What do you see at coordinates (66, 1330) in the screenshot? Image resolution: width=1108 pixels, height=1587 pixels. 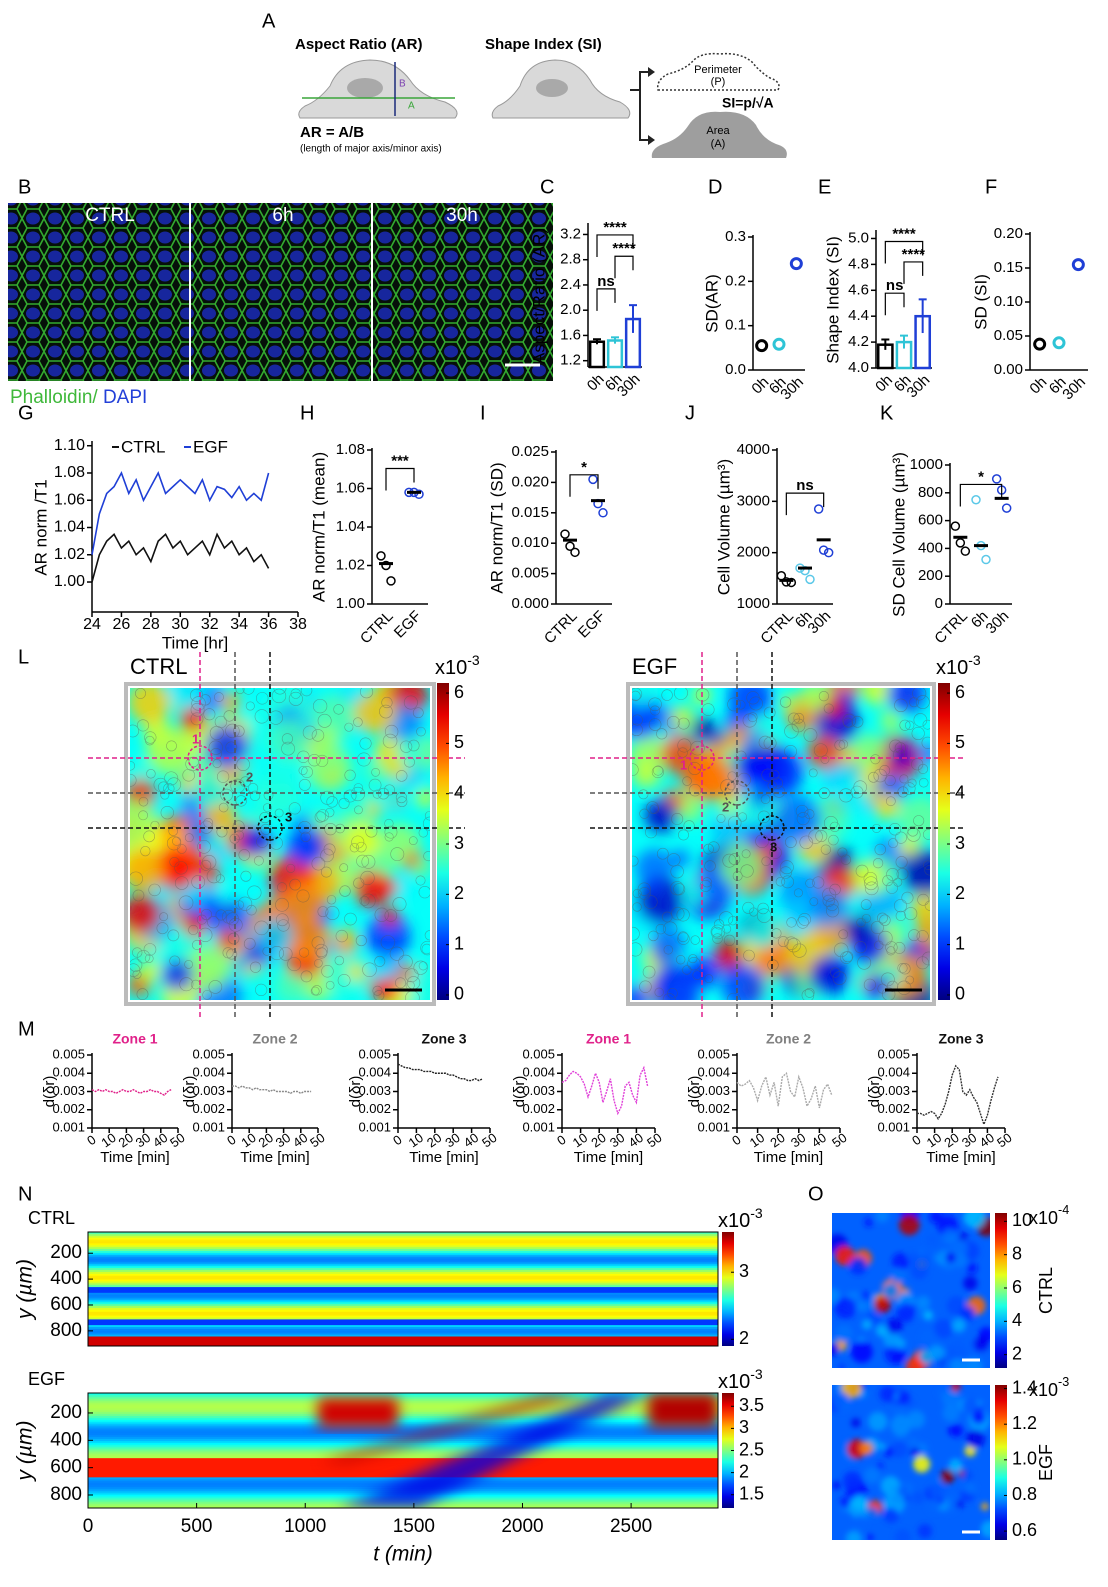 I see `y-tick-label: 800` at bounding box center [66, 1330].